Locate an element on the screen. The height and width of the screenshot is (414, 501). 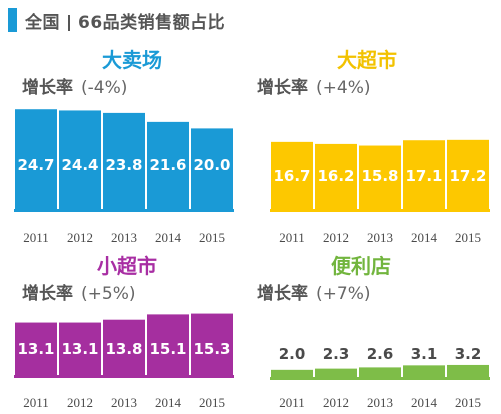
bar-value-label: 2.0 is located at coordinates (292, 354).